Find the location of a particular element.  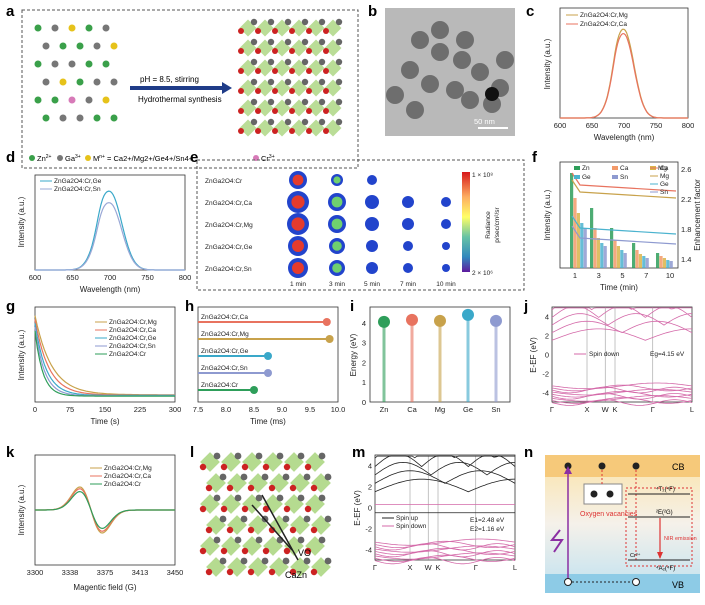

x-tick-label: 0 is located at coordinates (35, 409).